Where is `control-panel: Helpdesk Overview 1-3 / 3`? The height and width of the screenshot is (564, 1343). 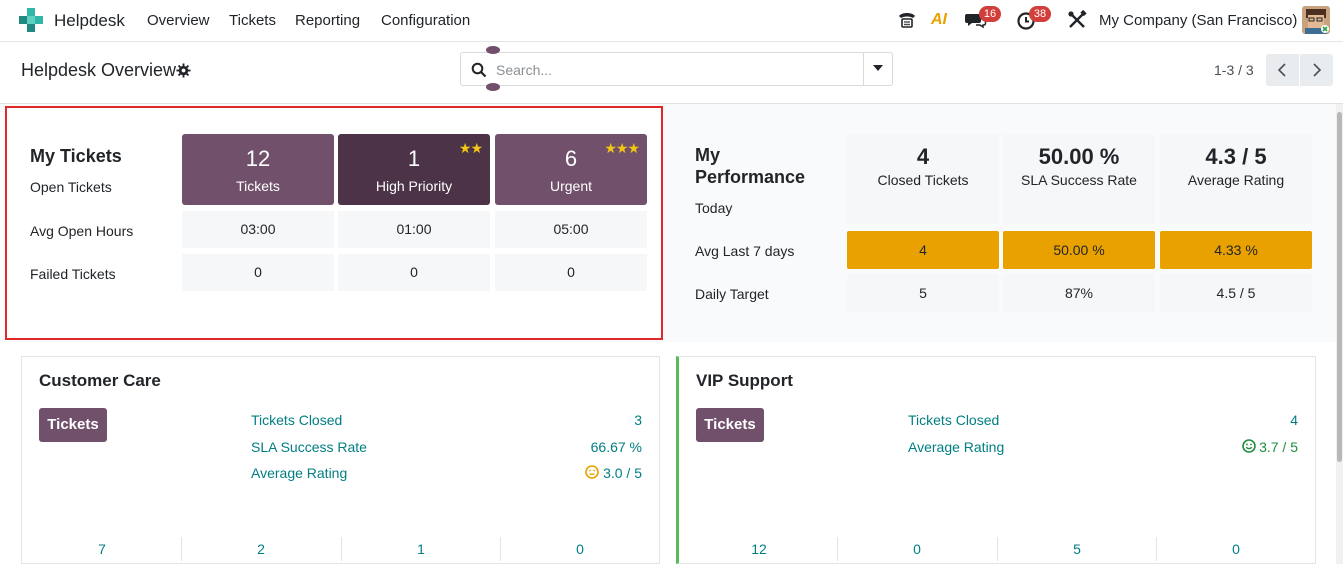 control-panel: Helpdesk Overview 1-3 / 3 is located at coordinates (671, 73).